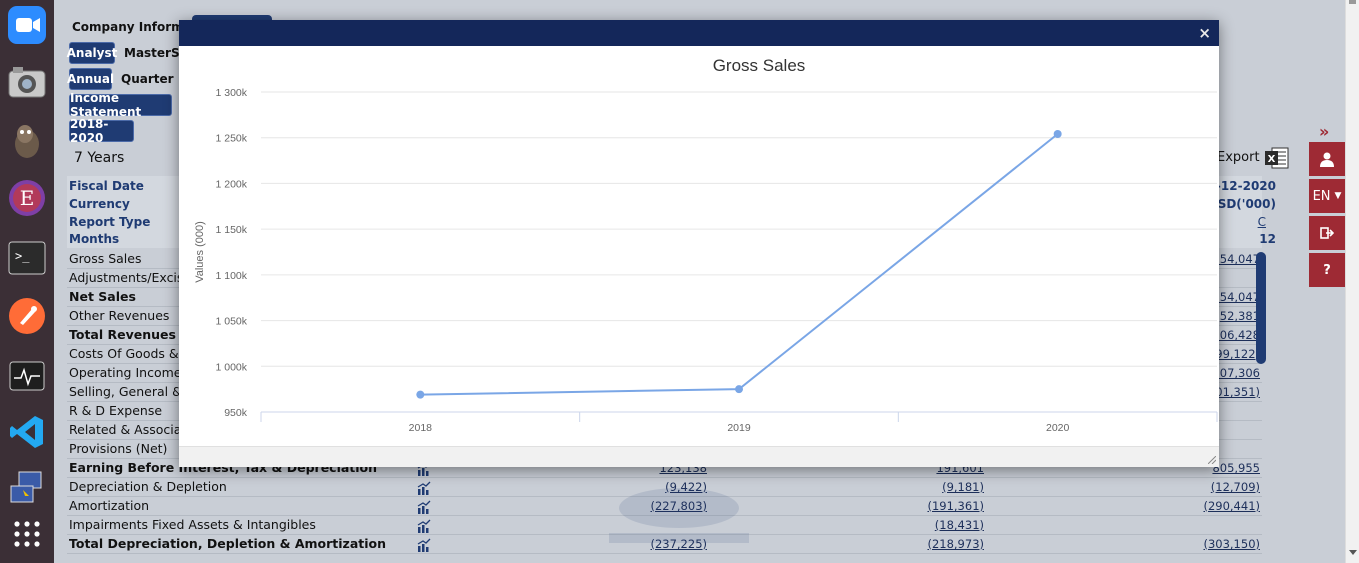  What do you see at coordinates (27, 534) in the screenshot?
I see `apps-grid-icon` at bounding box center [27, 534].